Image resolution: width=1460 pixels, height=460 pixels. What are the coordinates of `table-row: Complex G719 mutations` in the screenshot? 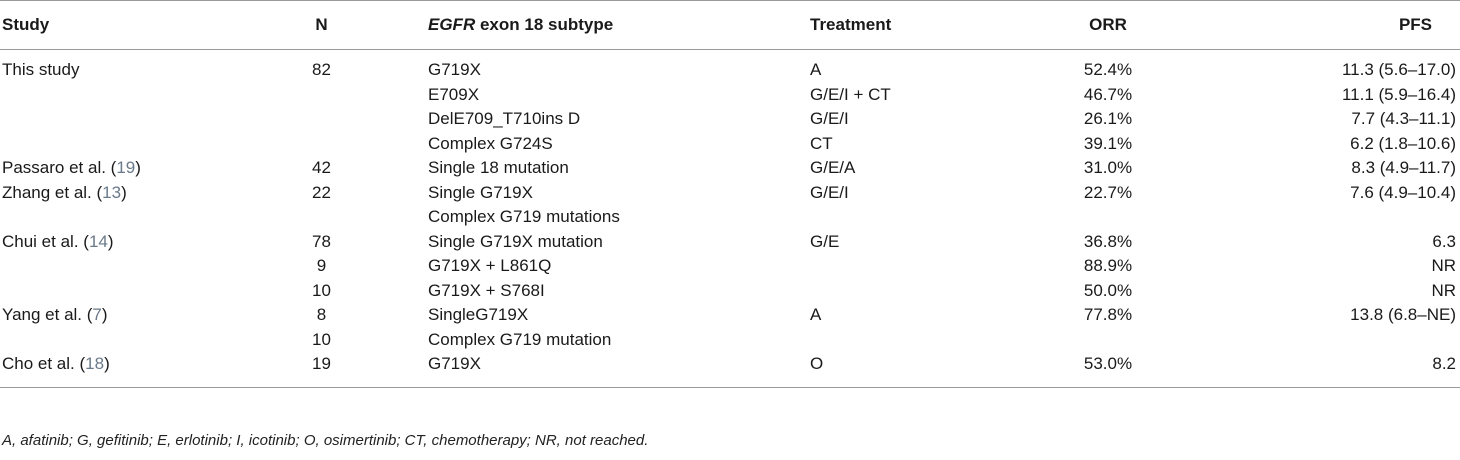 It's located at (730, 217).